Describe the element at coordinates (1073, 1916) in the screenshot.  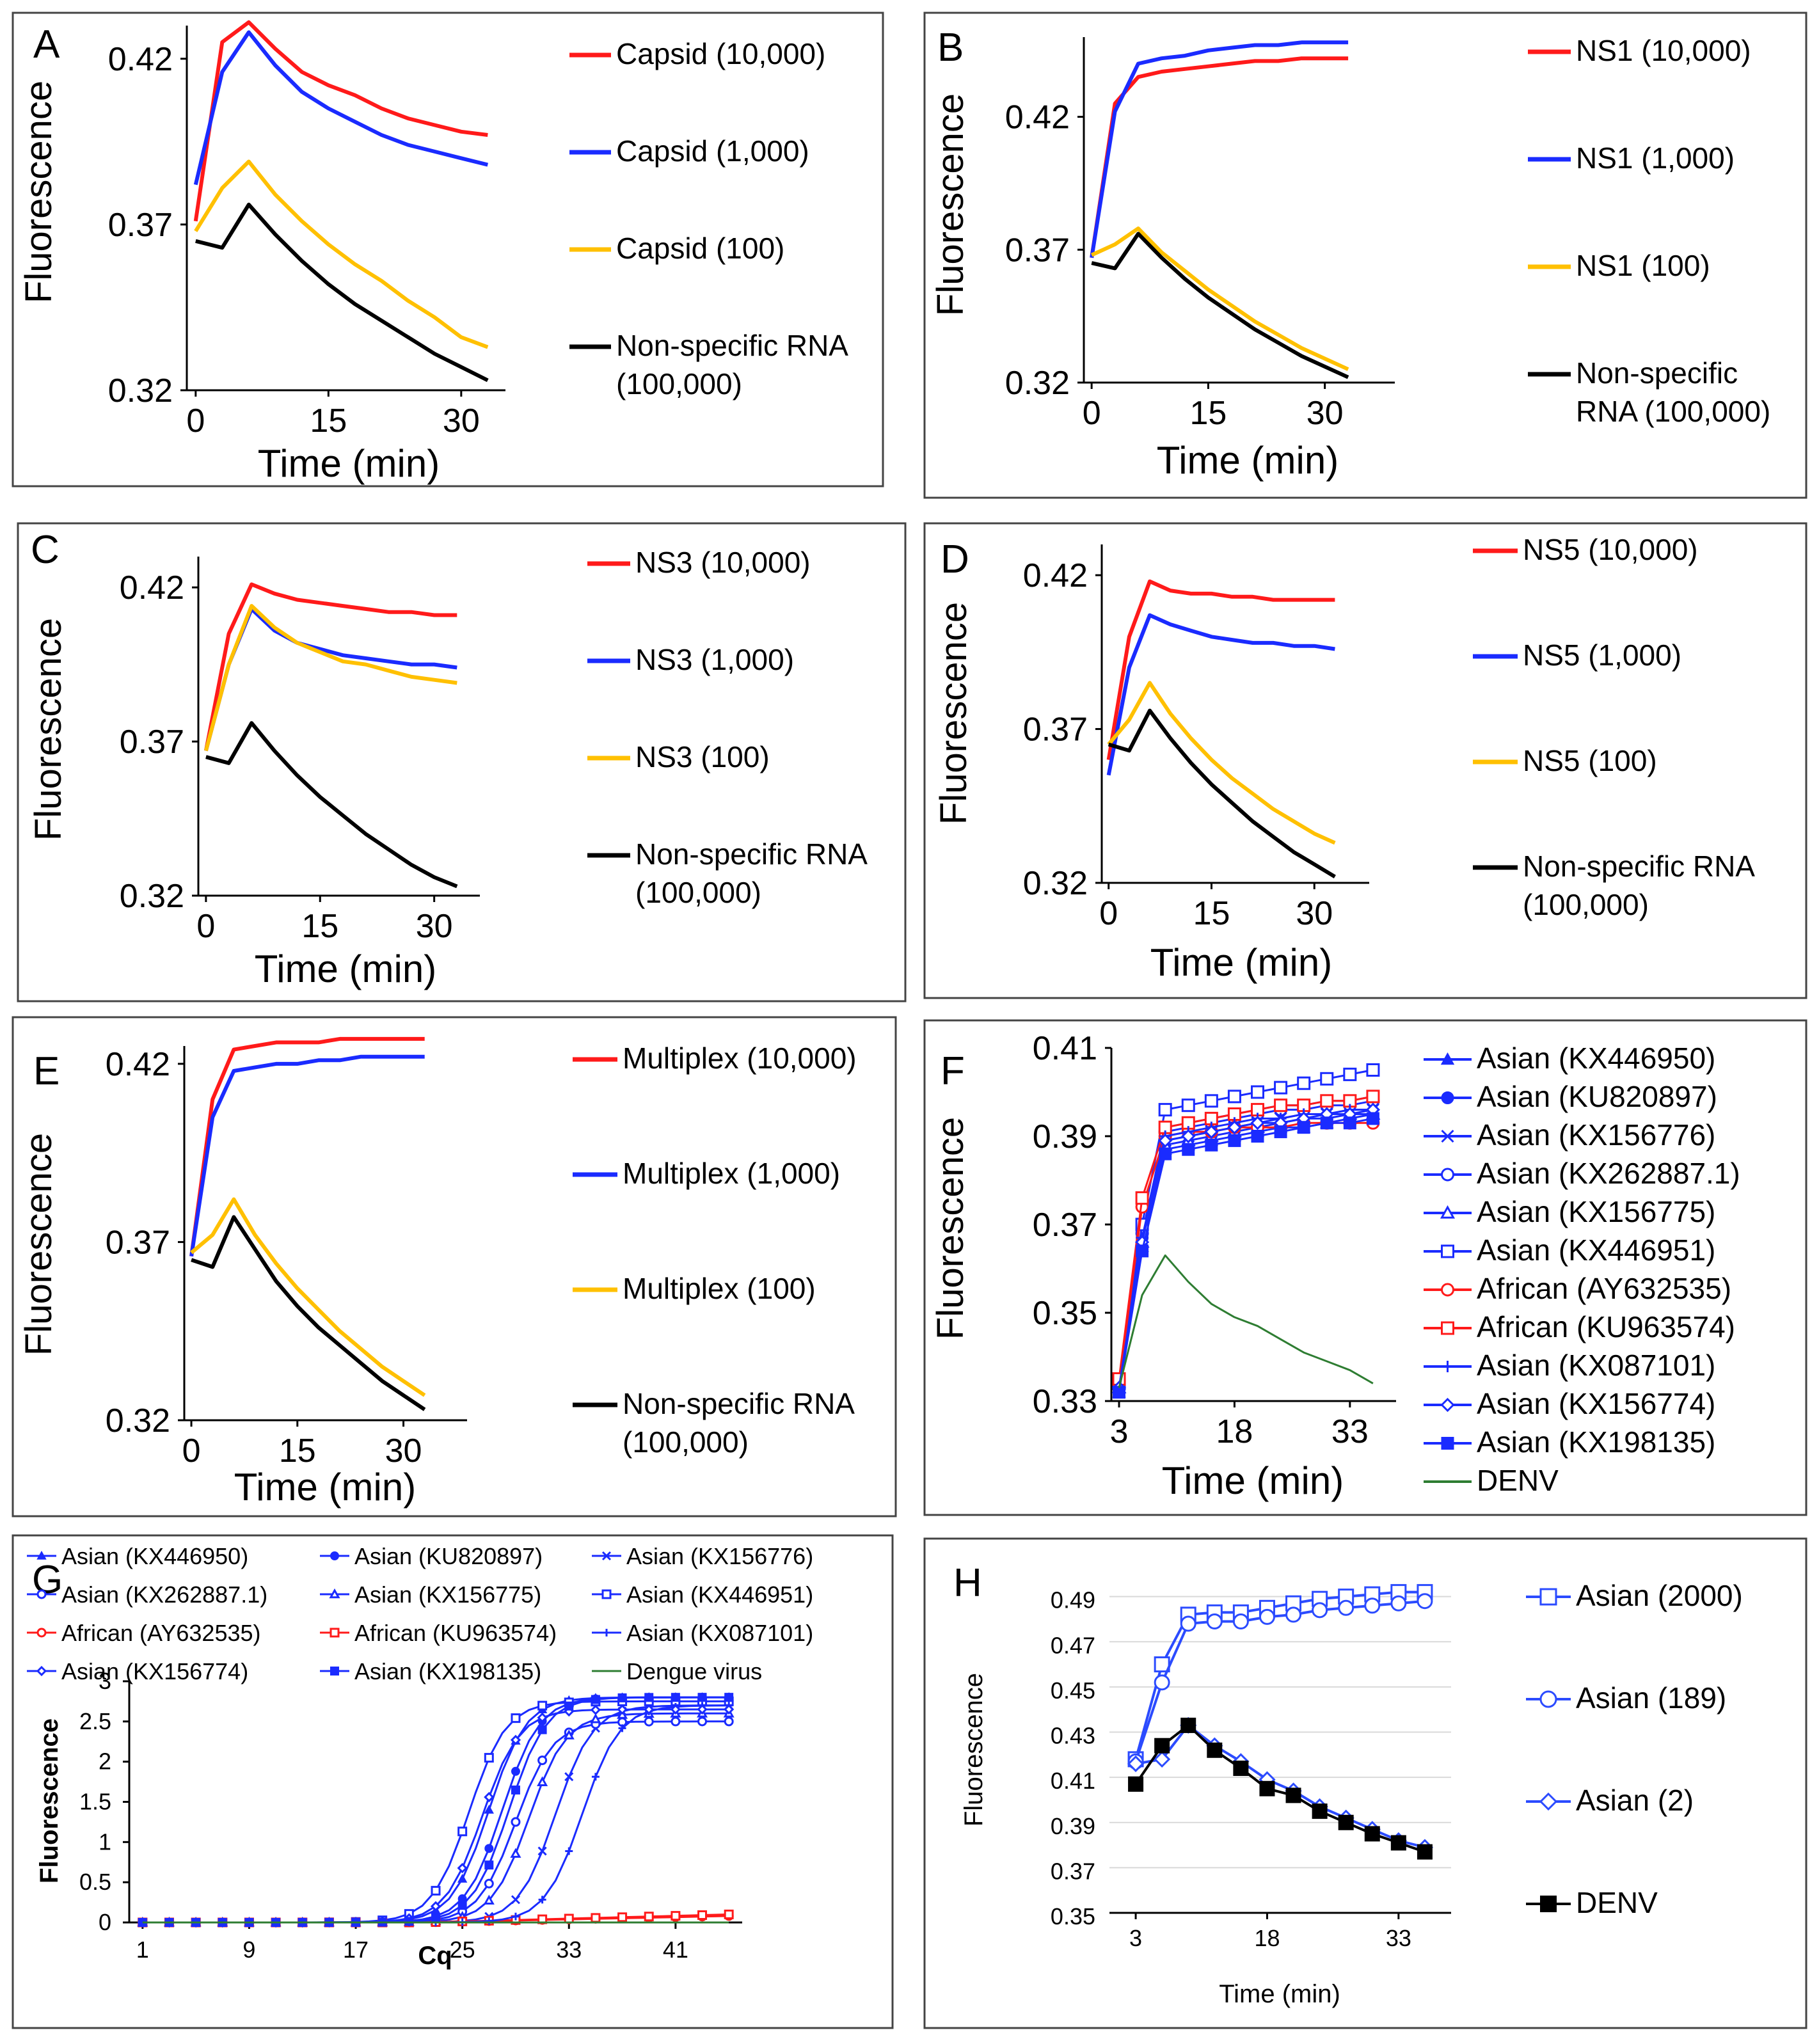
I see `y-tick-label: 0.35` at that location.